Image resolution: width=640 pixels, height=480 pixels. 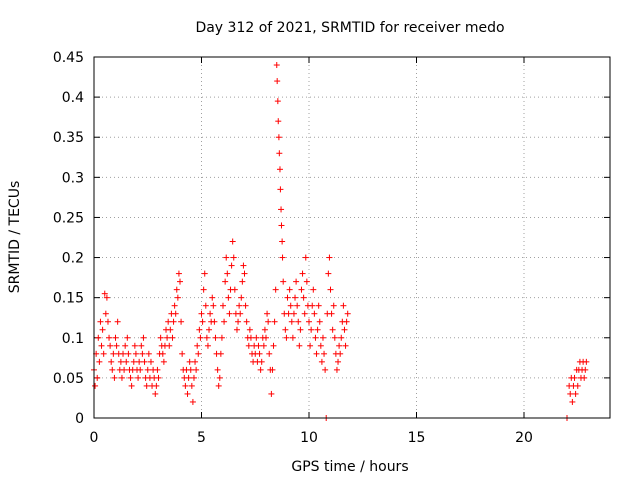 I want to click on x-tick-label: 15, so click(x=417, y=438).